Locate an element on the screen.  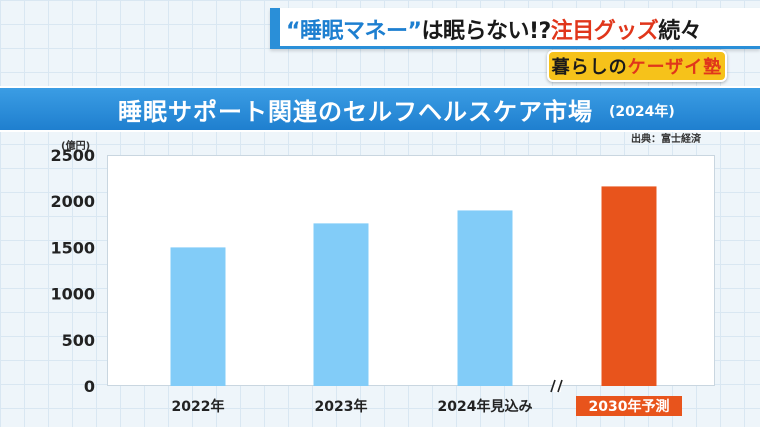
headline-red-text: 注目グッズ is located at coordinates (604, 31).